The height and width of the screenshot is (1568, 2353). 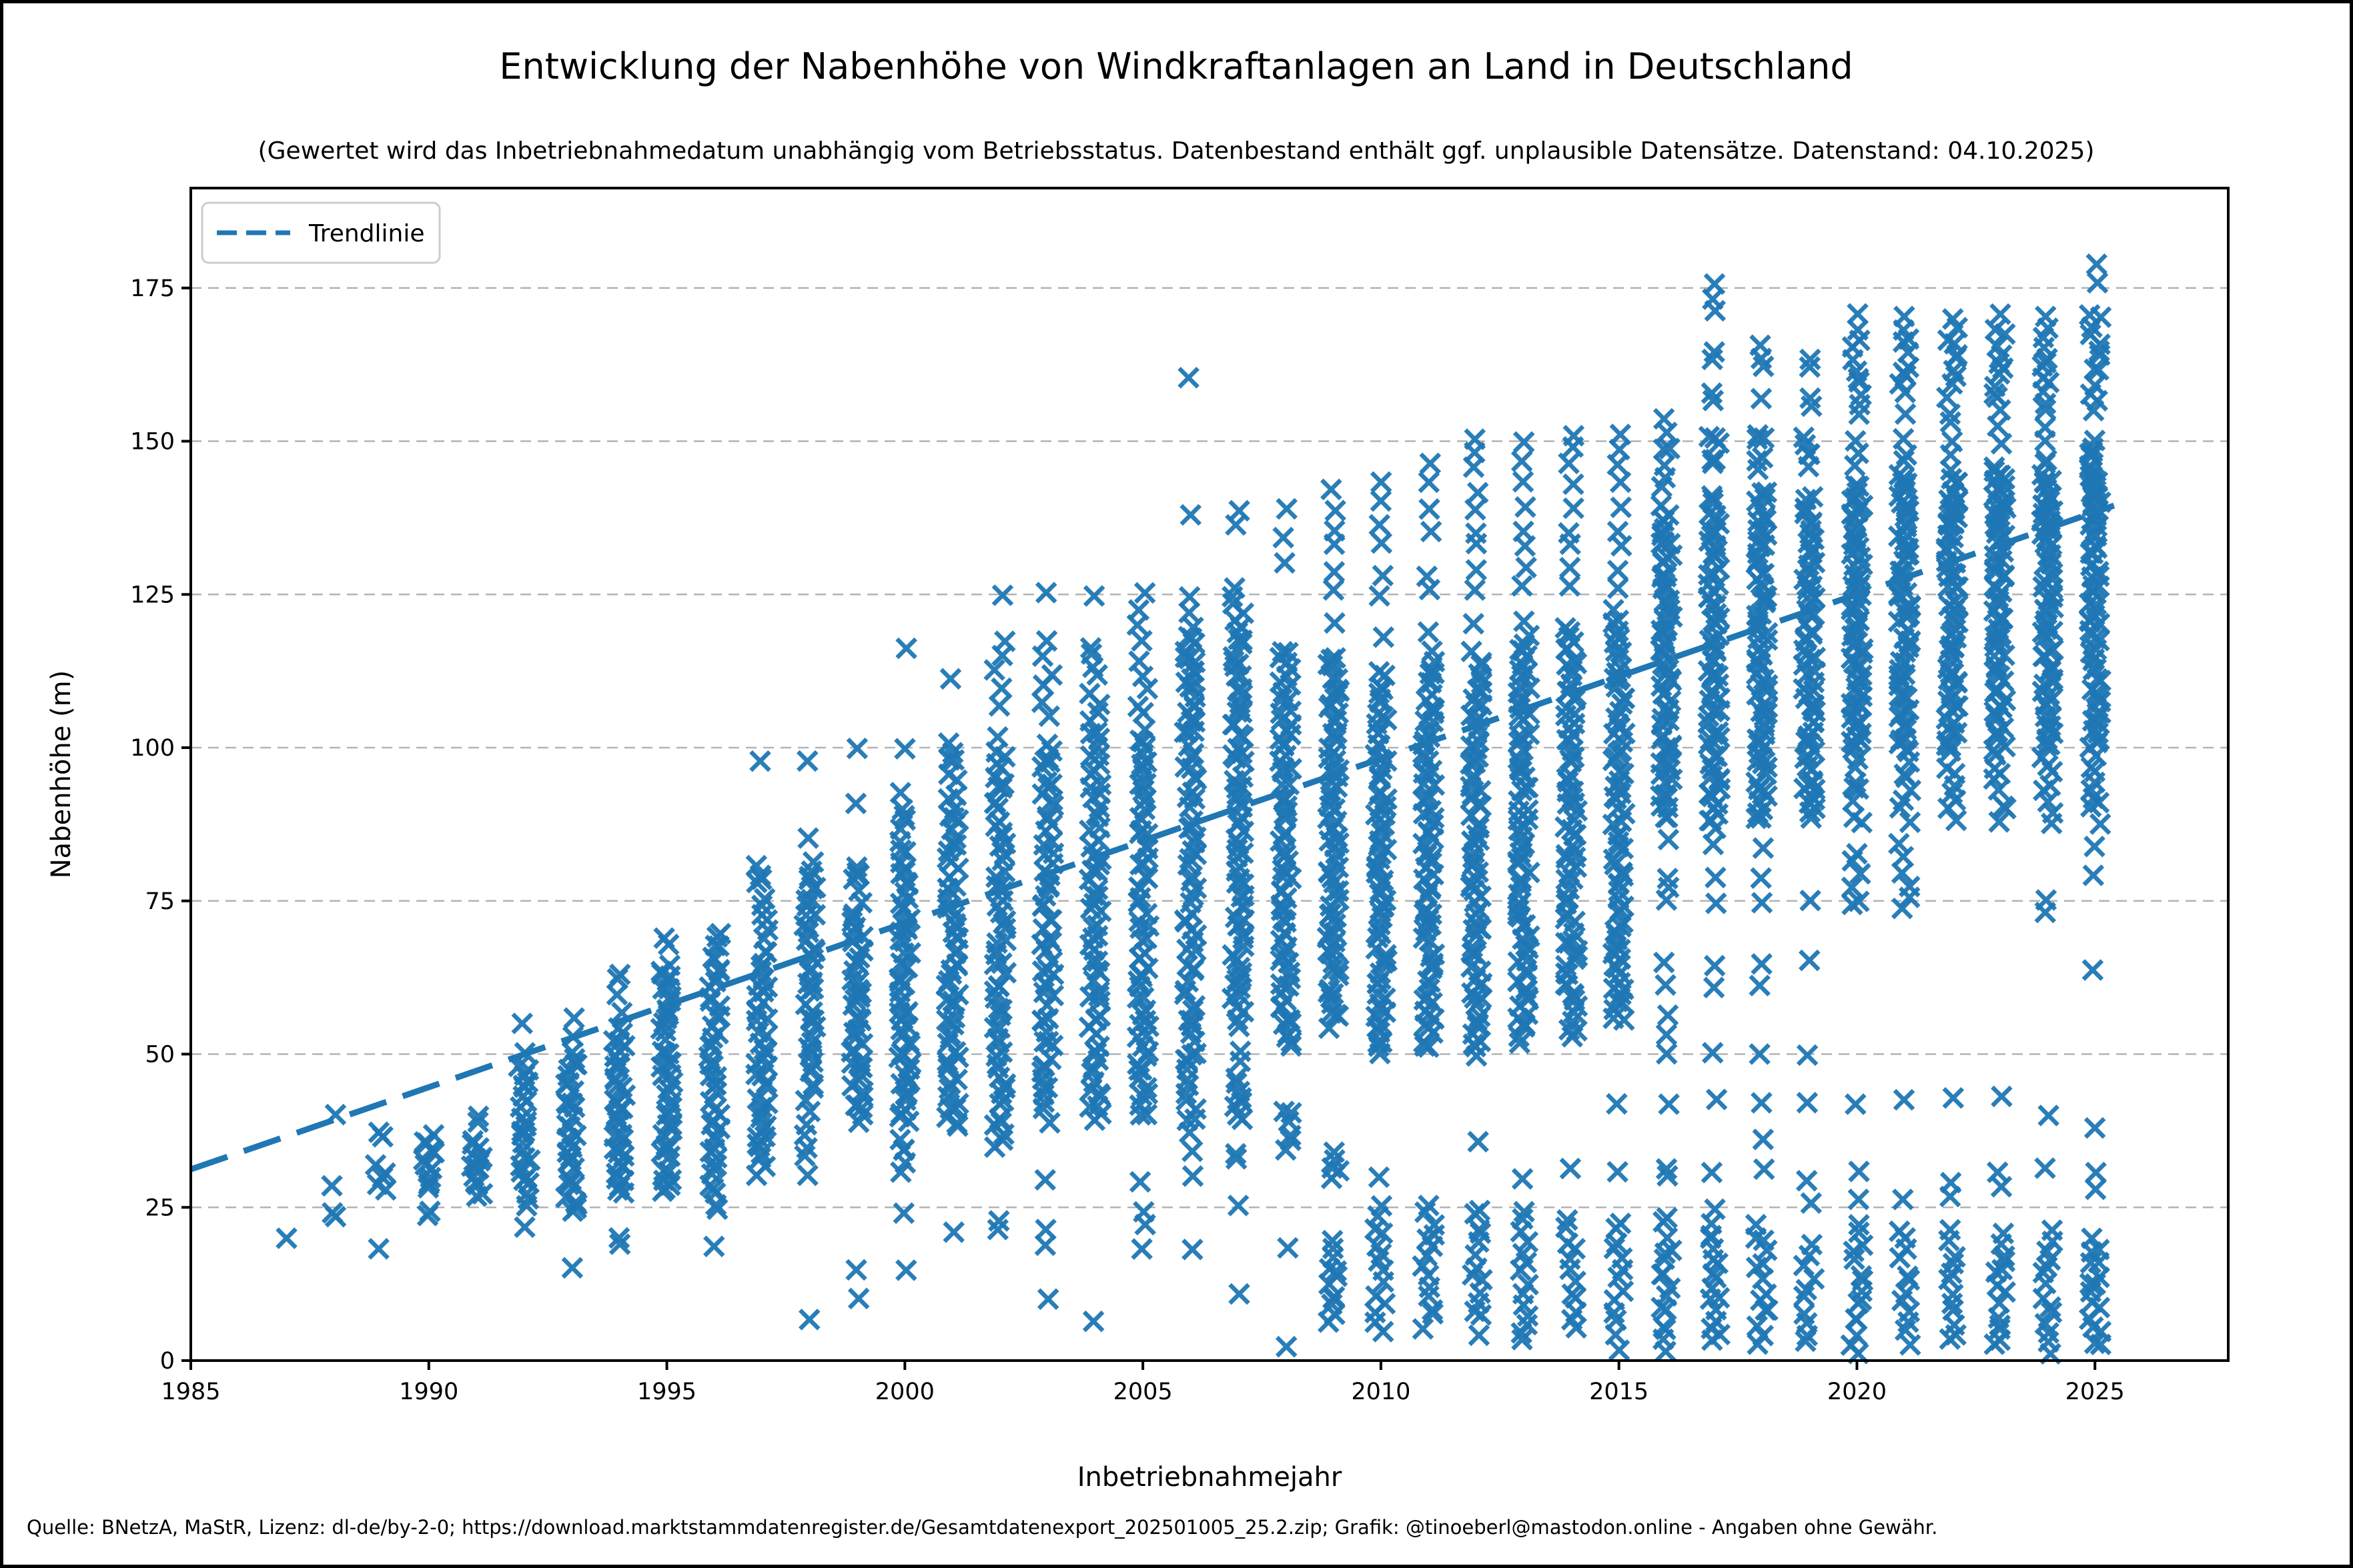 What do you see at coordinates (1143, 1392) in the screenshot?
I see `x-tick-label: 2005` at bounding box center [1143, 1392].